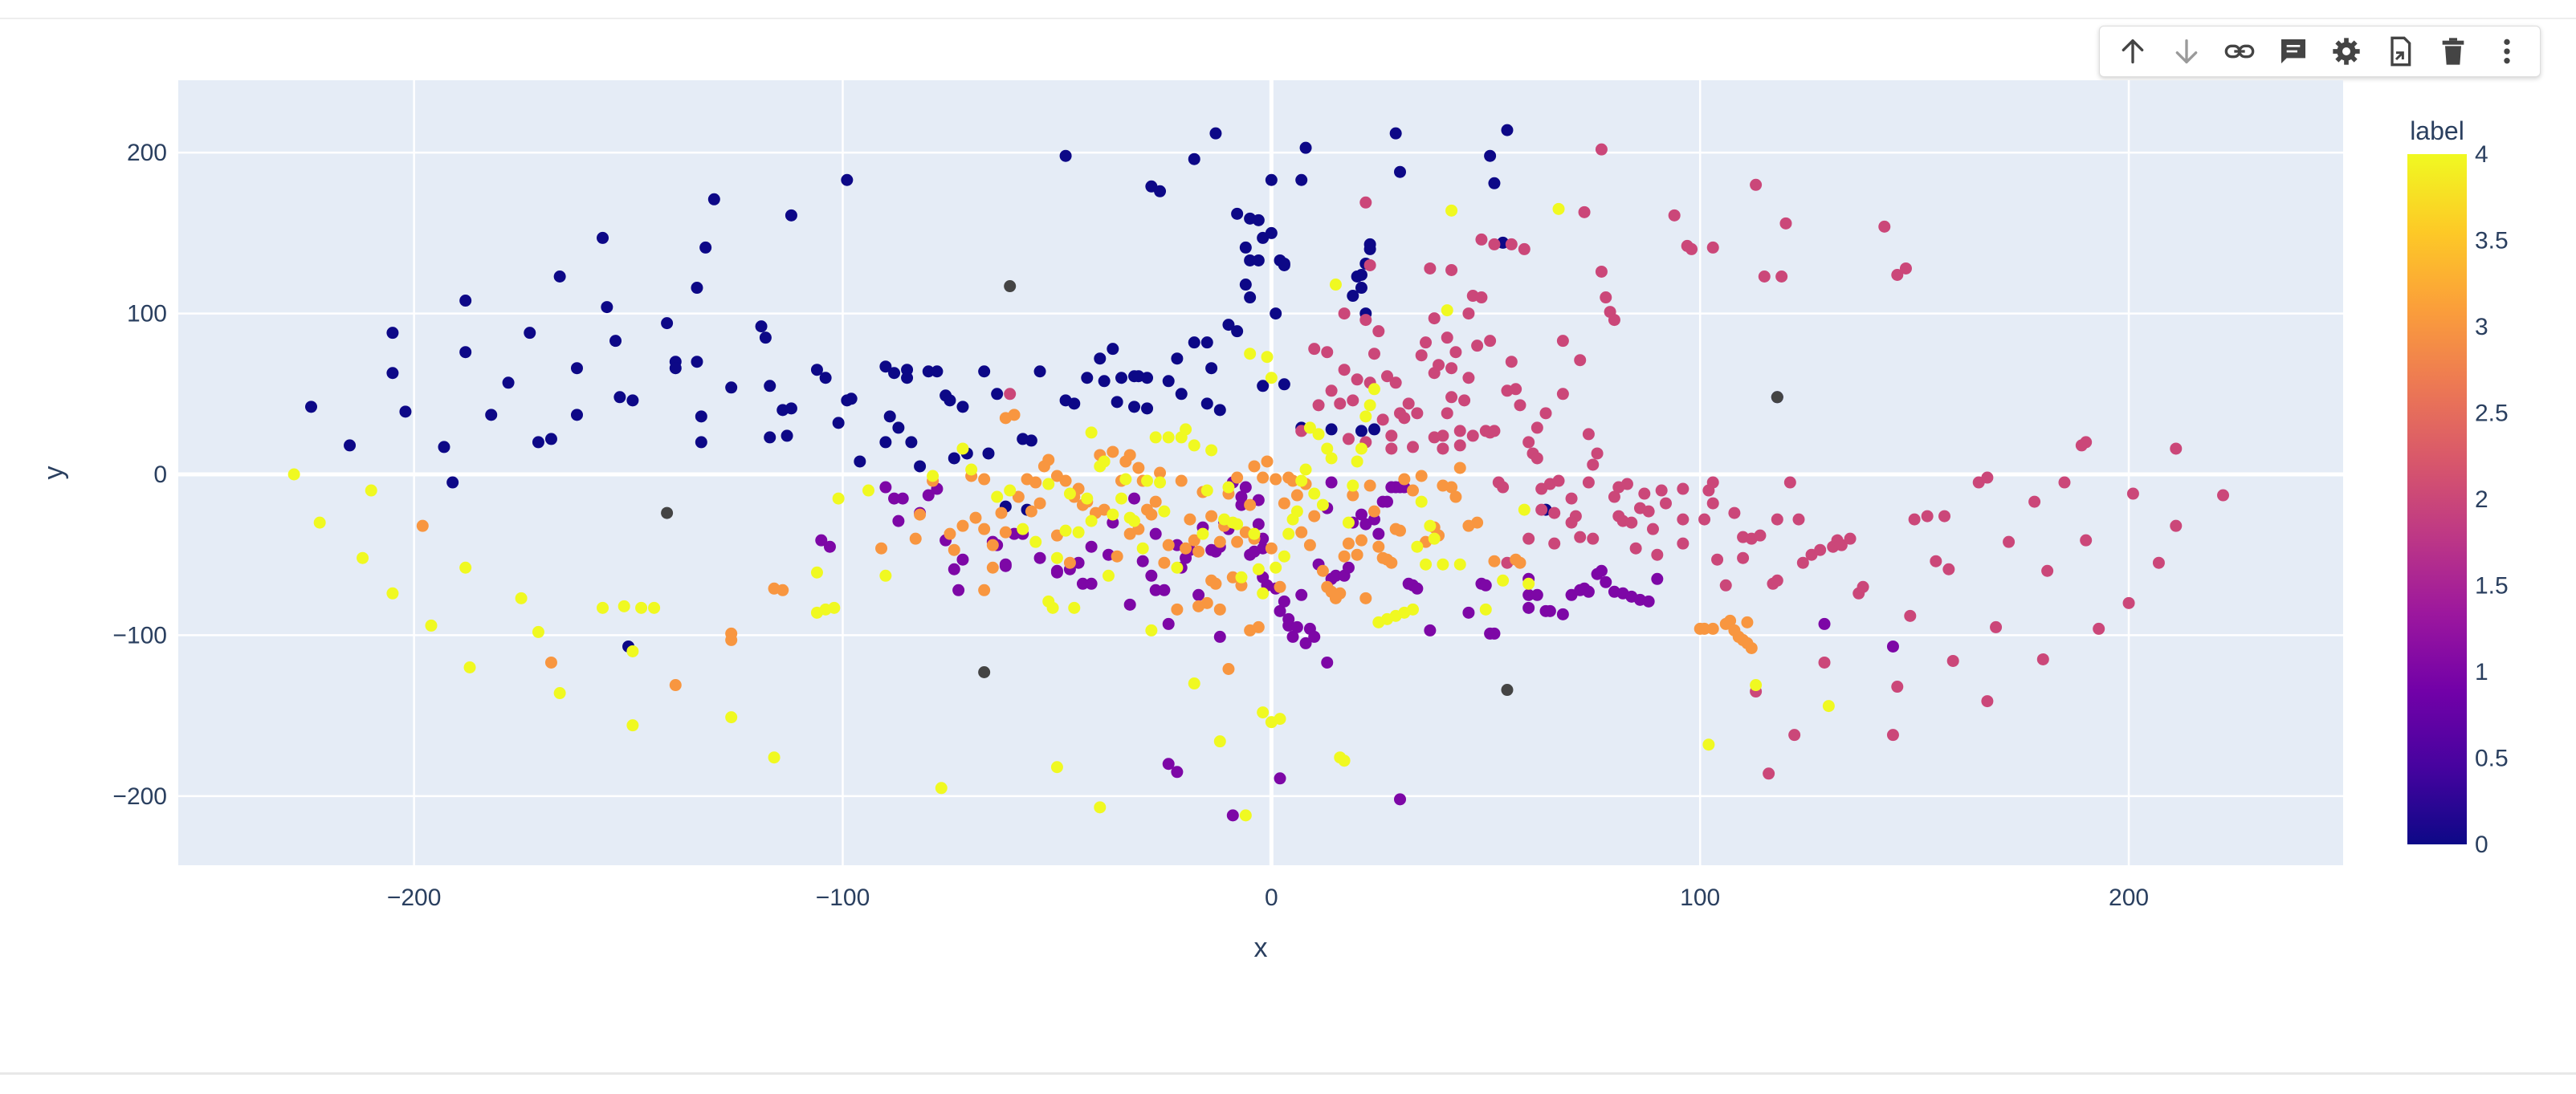  What do you see at coordinates (1261, 948) in the screenshot?
I see `x-axis-label: x` at bounding box center [1261, 948].